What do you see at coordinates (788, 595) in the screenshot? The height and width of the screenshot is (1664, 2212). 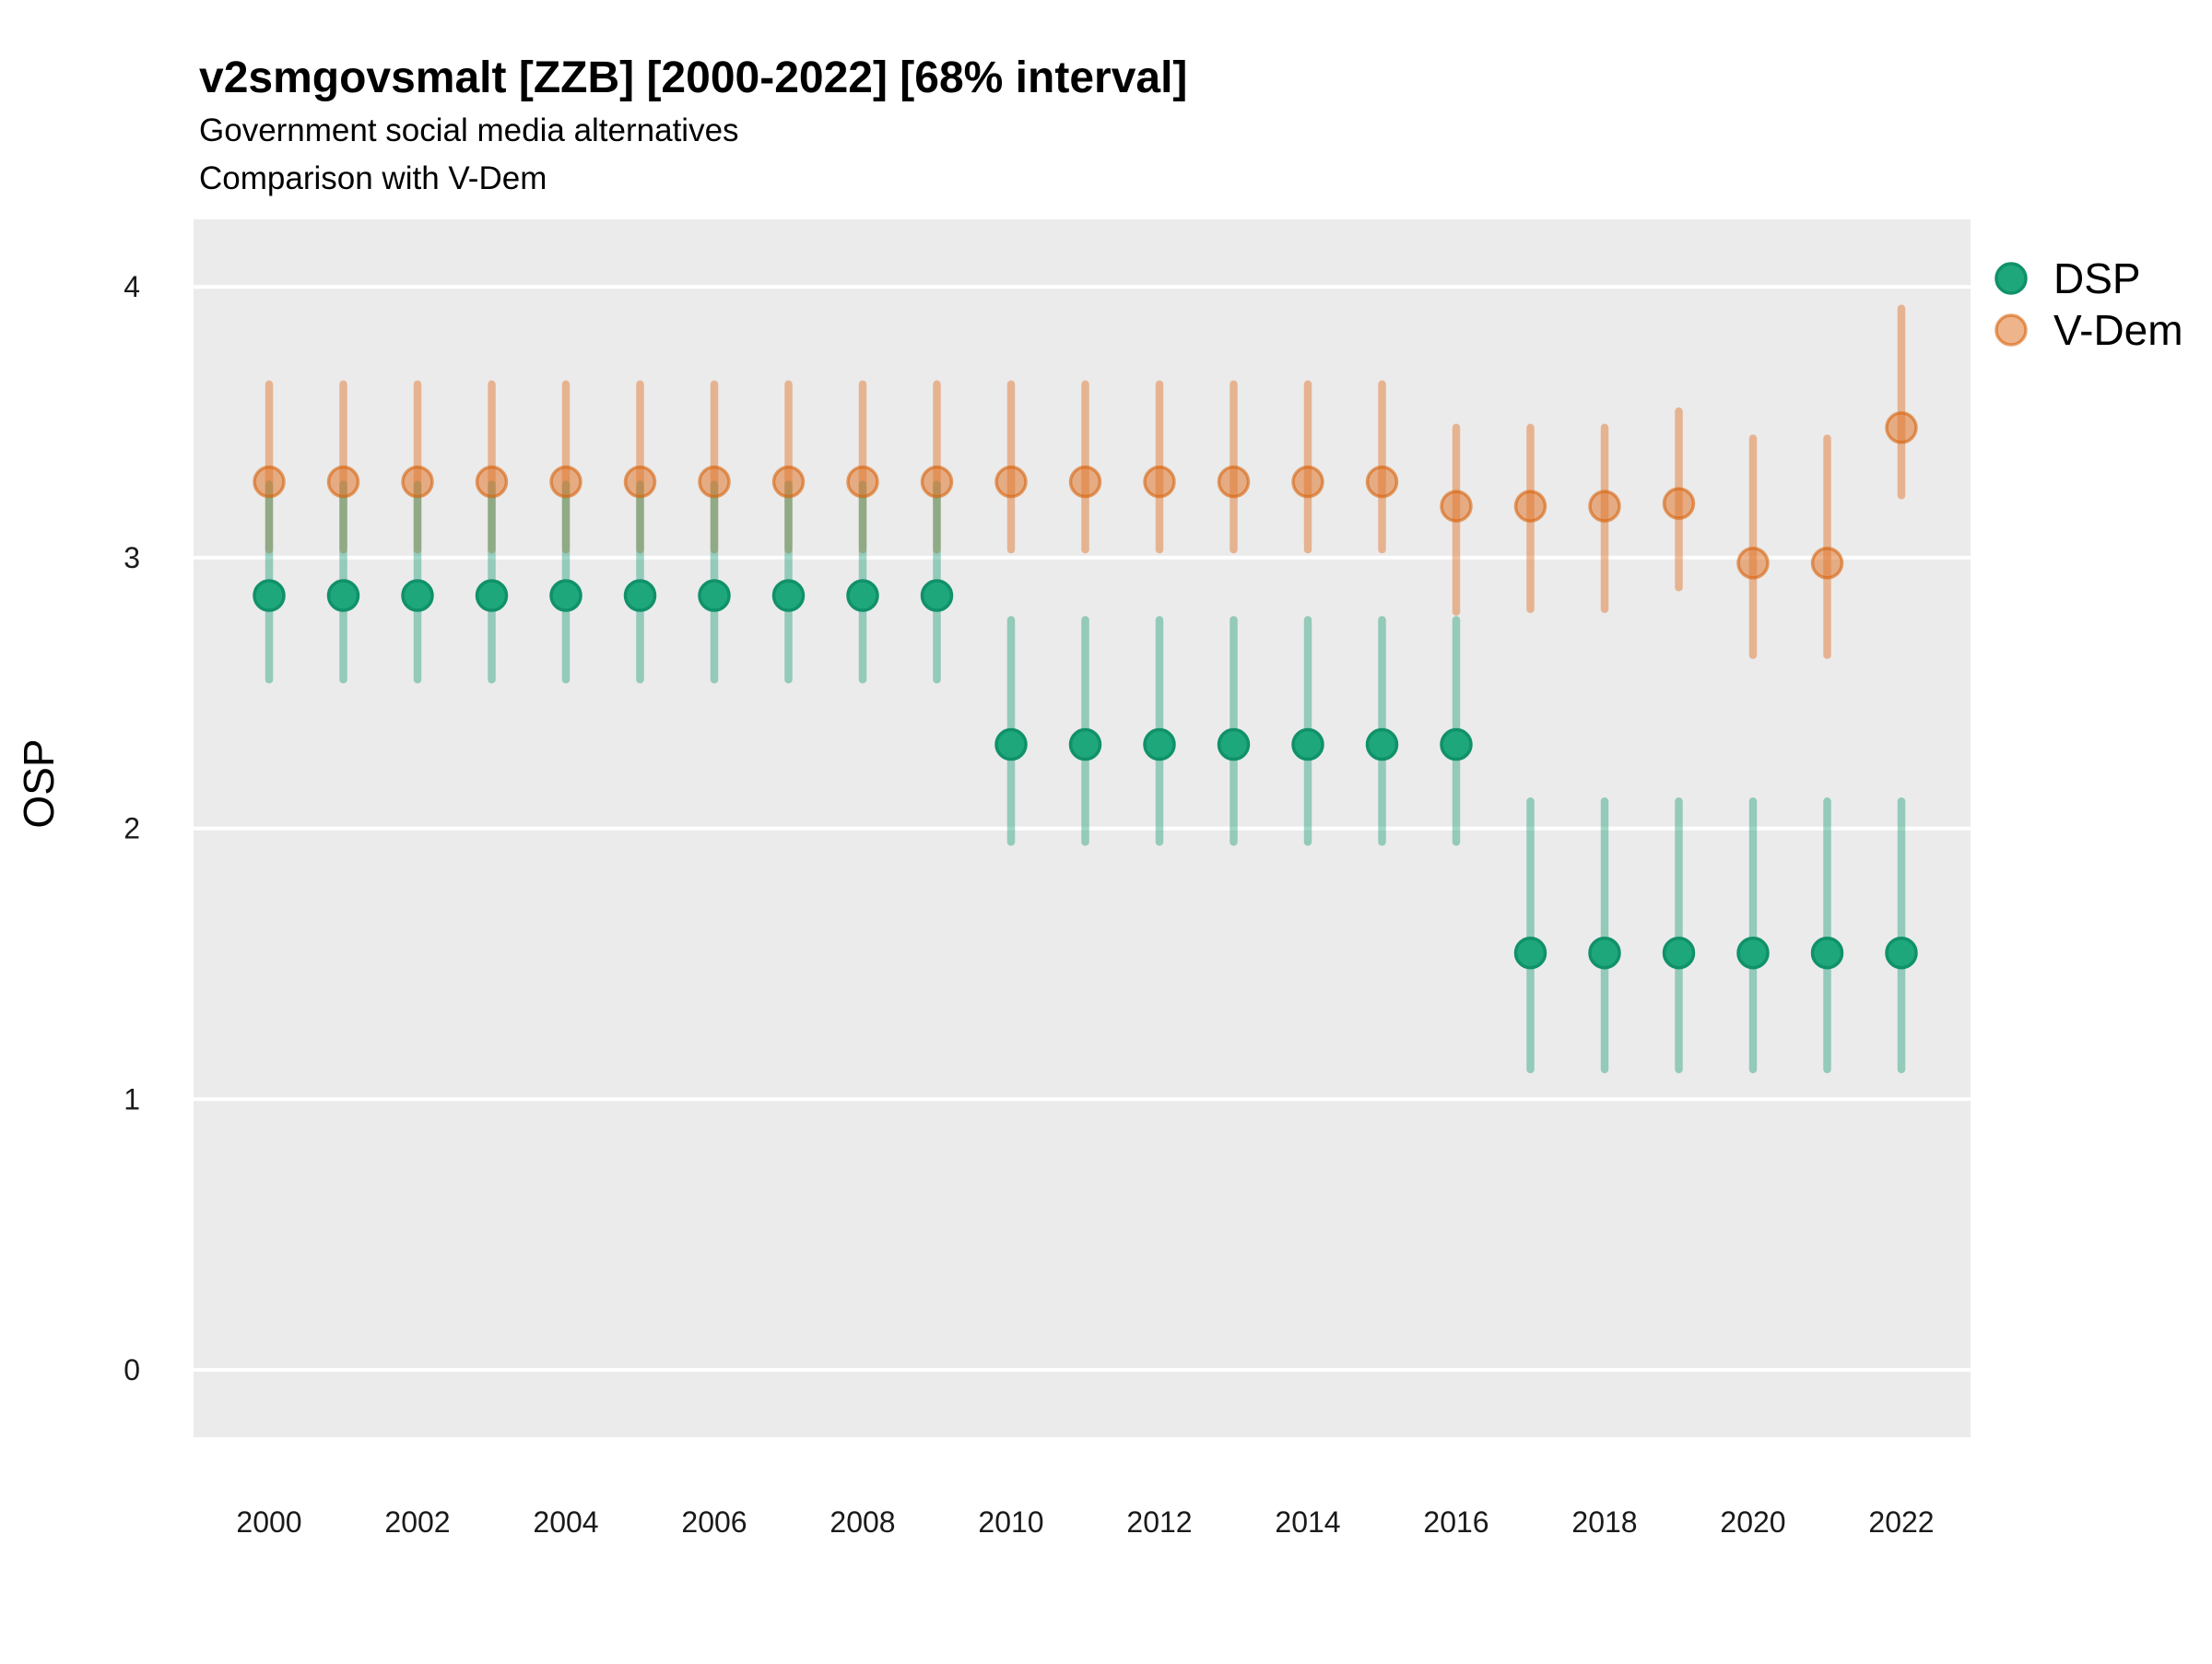 I see `dsp-point-2007` at bounding box center [788, 595].